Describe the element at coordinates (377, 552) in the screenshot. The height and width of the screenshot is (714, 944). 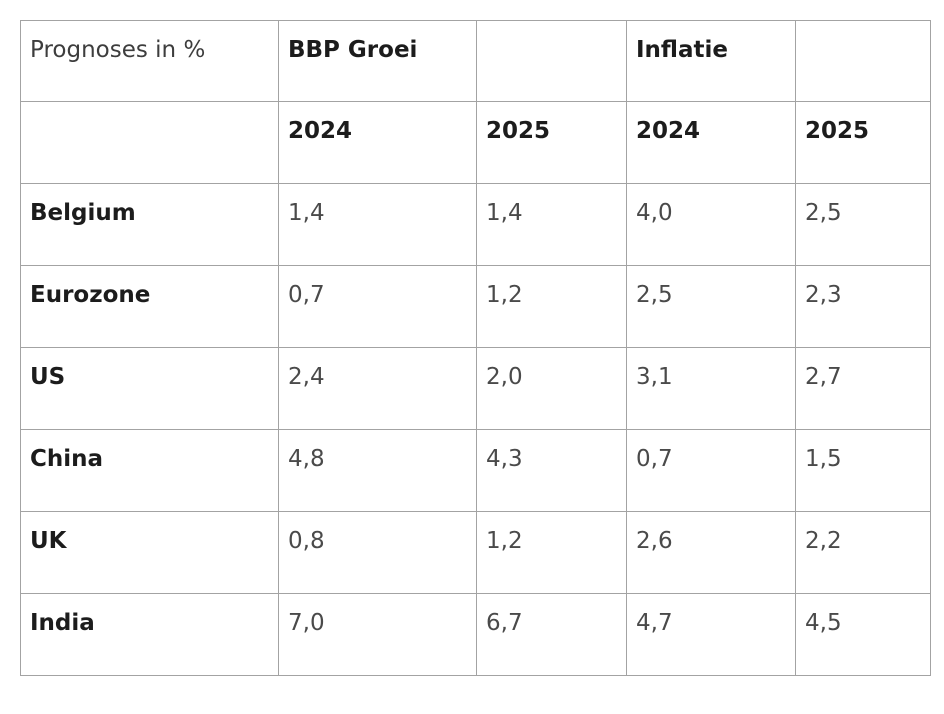
I see `value-cell: 0,8` at that location.